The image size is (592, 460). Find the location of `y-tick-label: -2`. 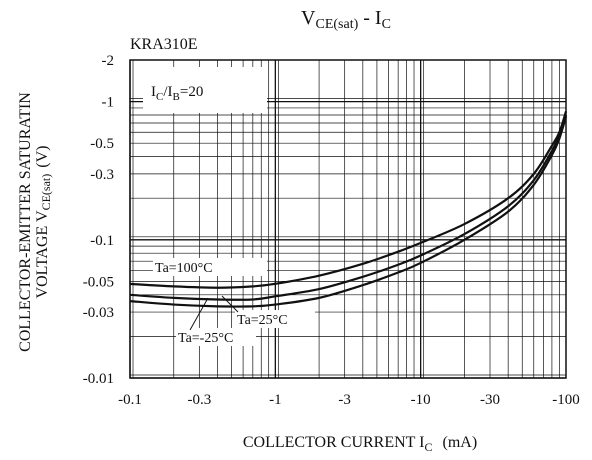

y-tick-label: -2 is located at coordinates (108, 61).